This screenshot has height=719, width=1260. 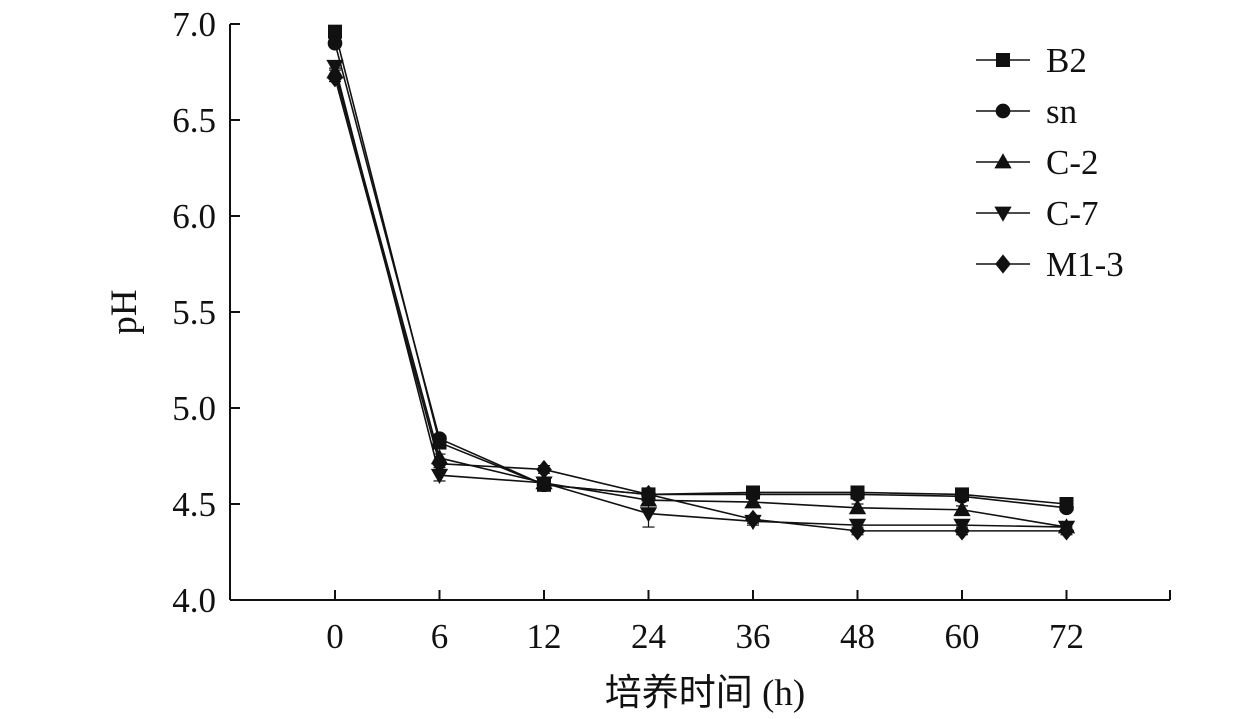 I want to click on legend-label: C-2, so click(x=1072, y=162).